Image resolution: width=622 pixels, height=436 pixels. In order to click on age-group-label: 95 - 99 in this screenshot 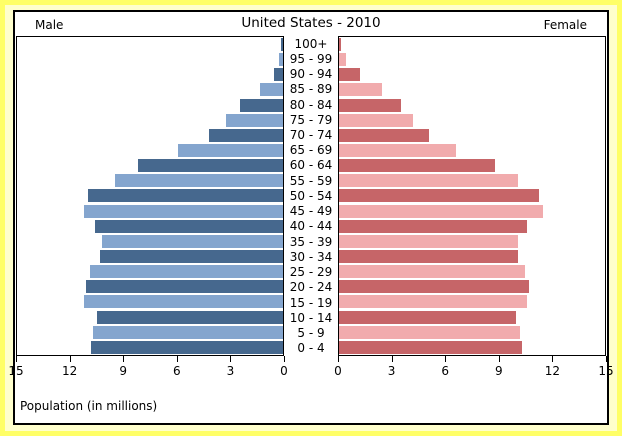, I will do `click(311, 58)`.